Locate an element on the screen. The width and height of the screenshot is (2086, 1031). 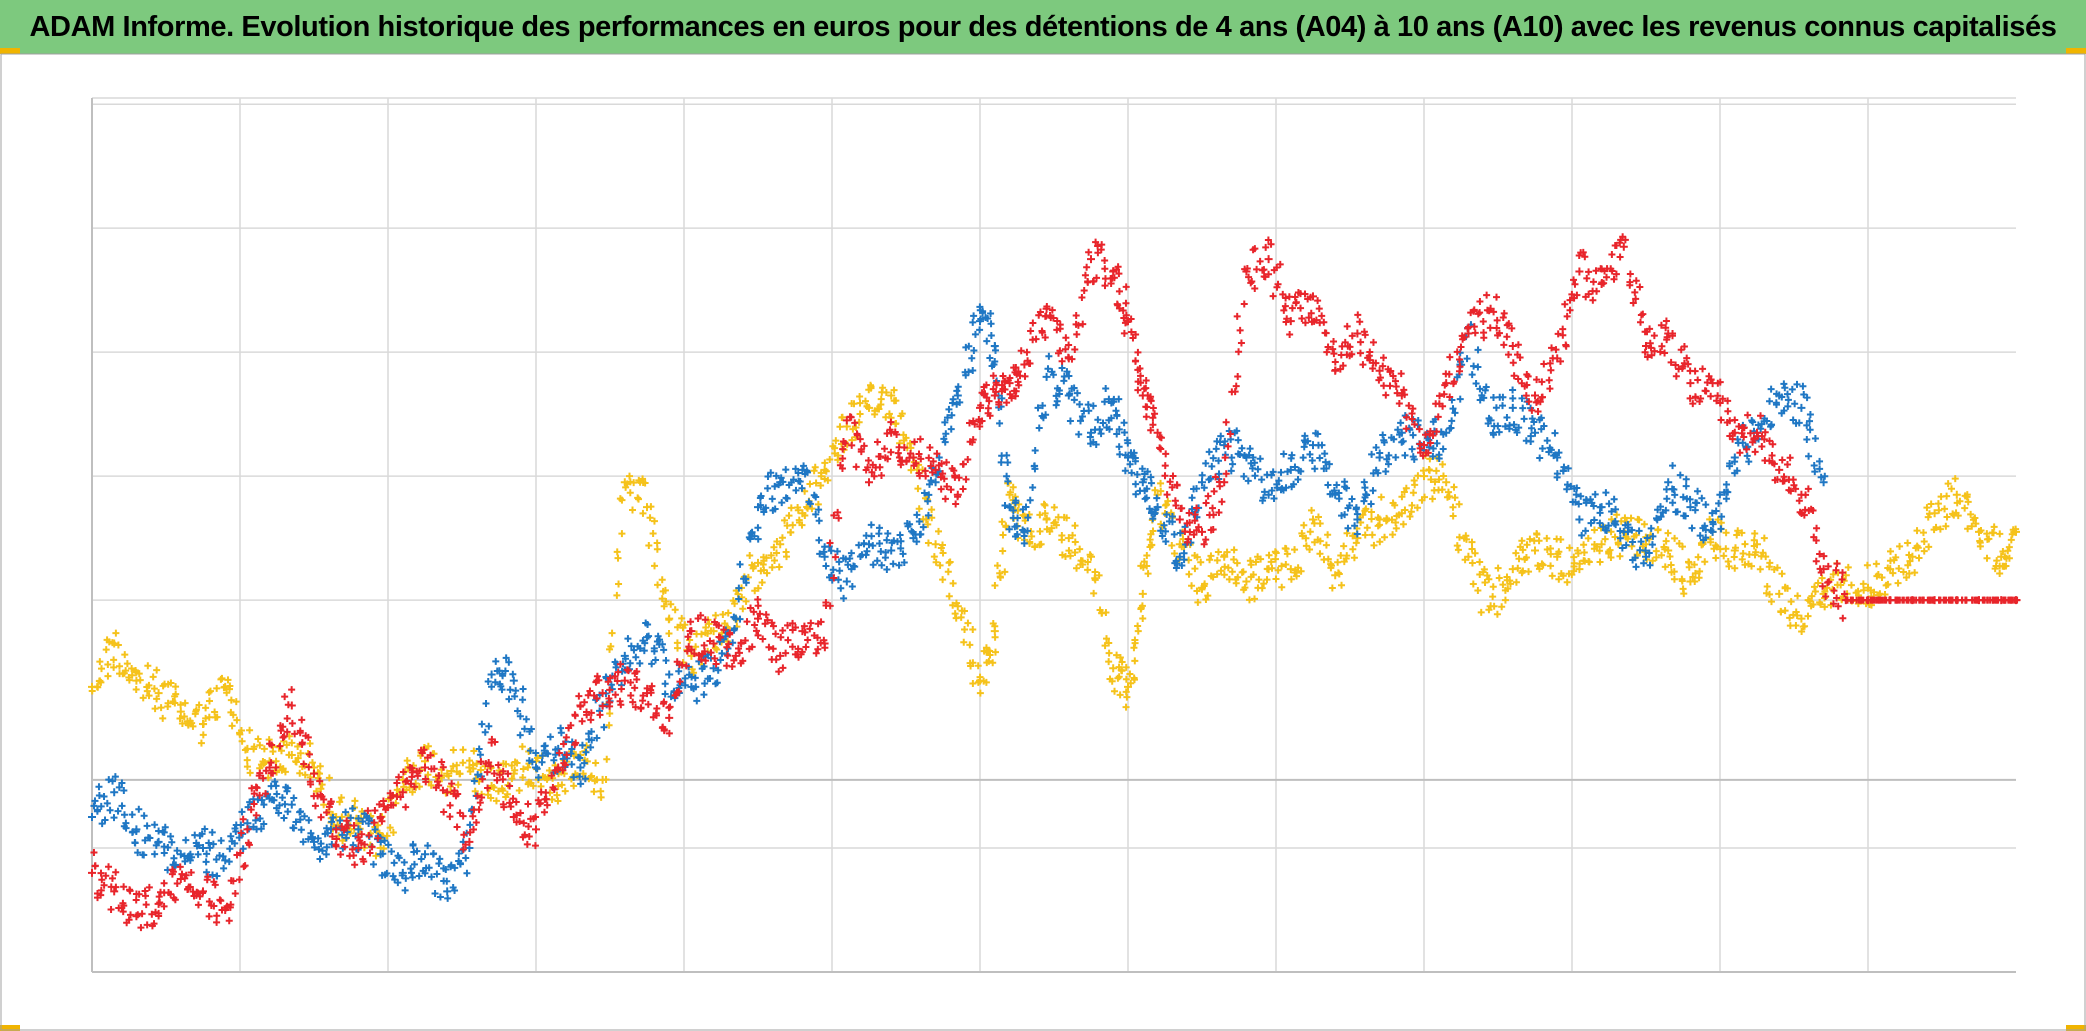
corner-accent-top-left is located at coordinates (10, 51).